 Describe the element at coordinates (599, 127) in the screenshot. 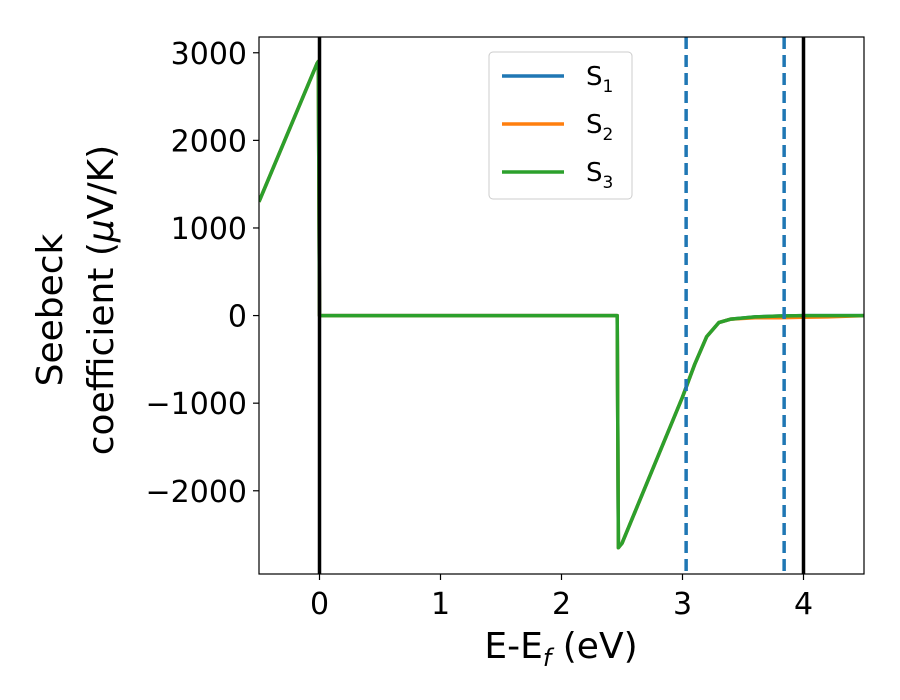

I see `legend-label-2: S2` at that location.